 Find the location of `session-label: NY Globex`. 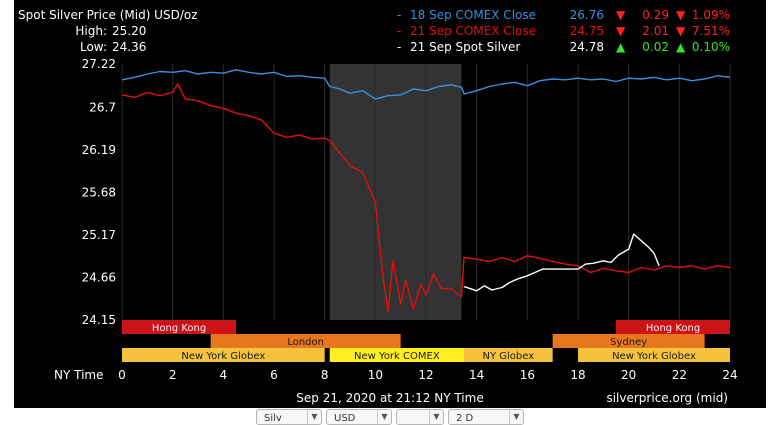

session-label: NY Globex is located at coordinates (509, 356).